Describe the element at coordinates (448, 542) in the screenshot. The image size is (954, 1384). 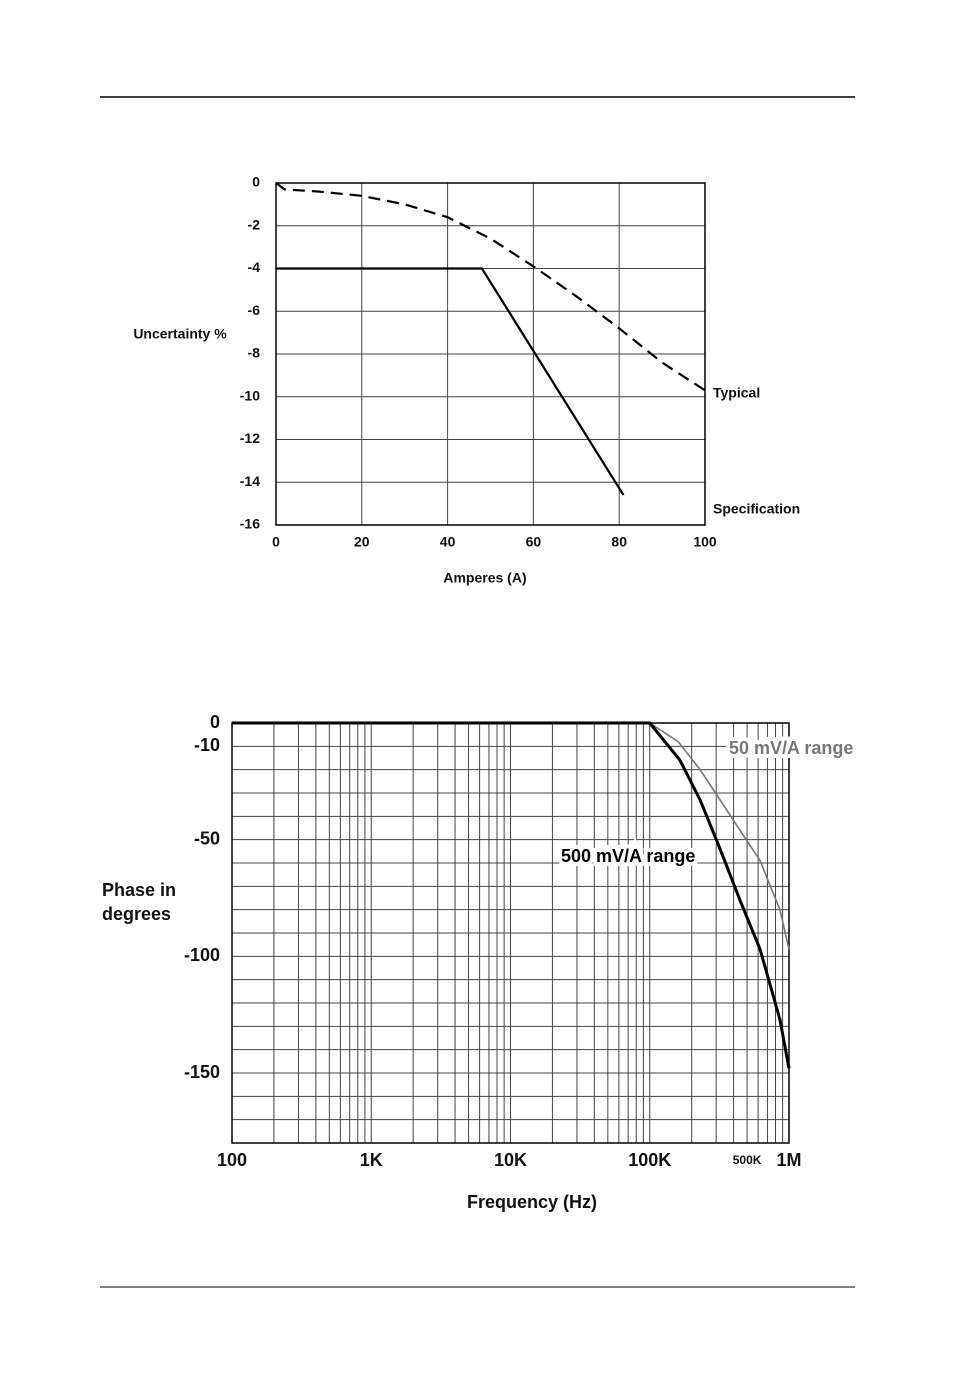
I see `x-tick-label: 40` at that location.